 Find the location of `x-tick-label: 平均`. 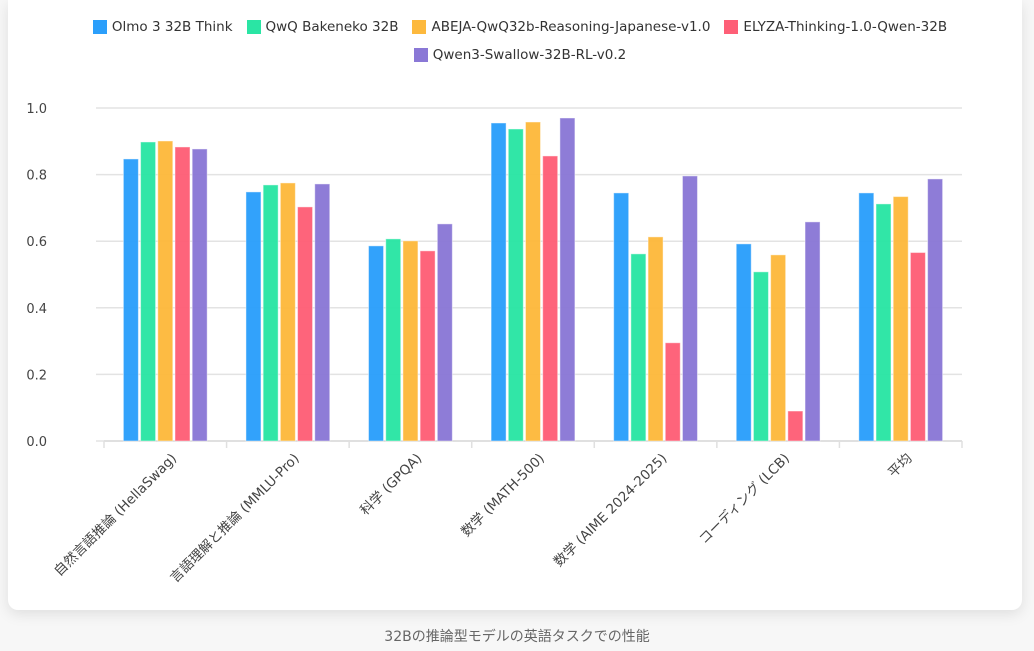

x-tick-label: 平均 is located at coordinates (900, 466).